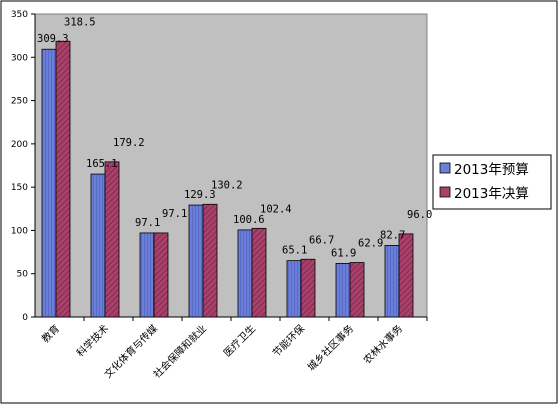  What do you see at coordinates (19, 145) in the screenshot?
I see `y-tick-label: 200` at bounding box center [19, 145].